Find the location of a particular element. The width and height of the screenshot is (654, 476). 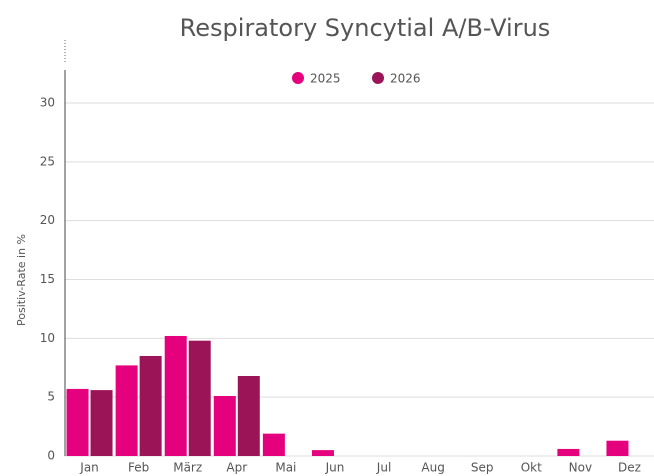

x-tick-label: Aug is located at coordinates (432, 468).